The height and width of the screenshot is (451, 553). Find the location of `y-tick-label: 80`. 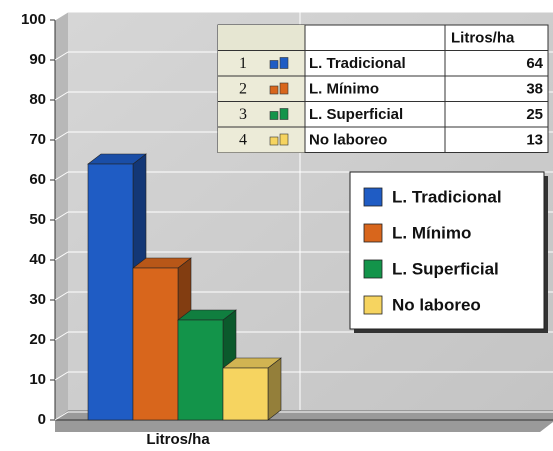

y-tick-label: 80 is located at coordinates (37, 99).